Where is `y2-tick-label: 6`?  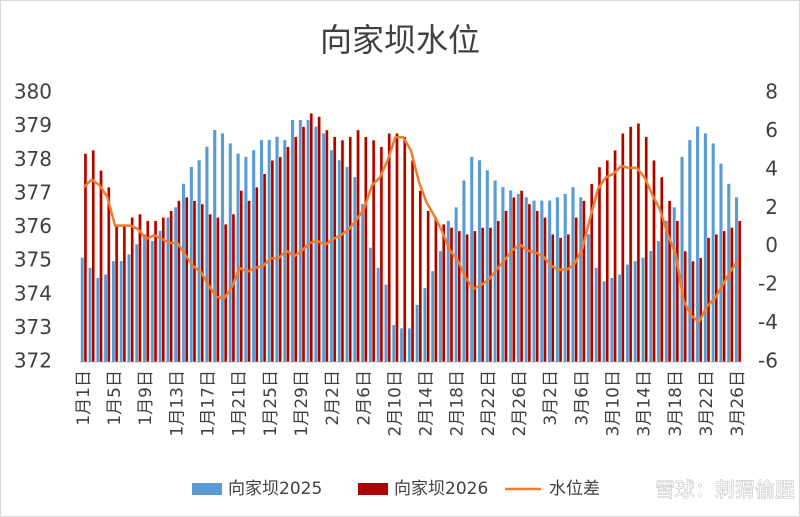
y2-tick-label: 6 is located at coordinates (771, 130).